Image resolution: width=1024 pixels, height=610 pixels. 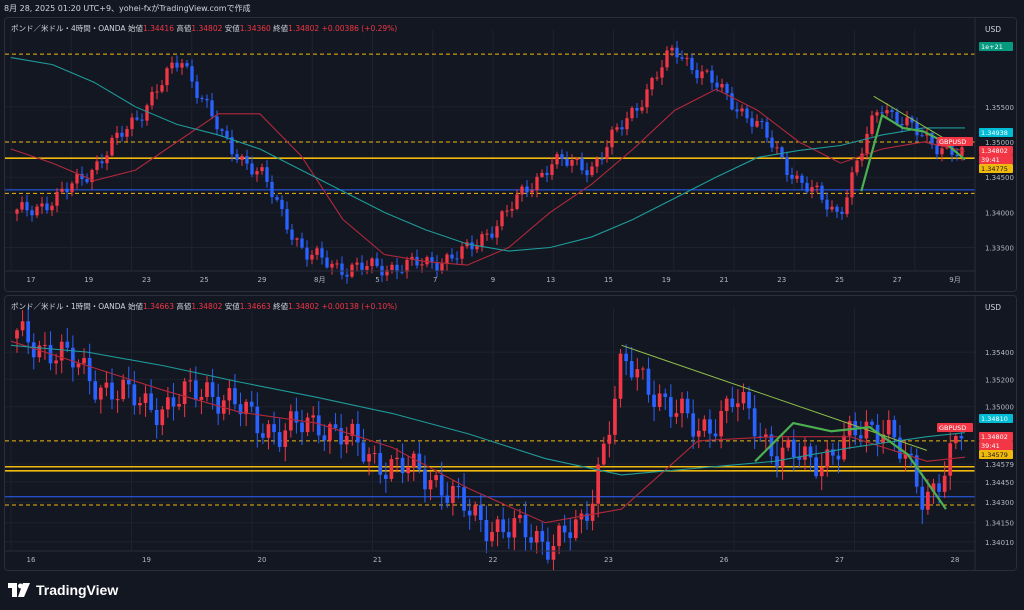 What do you see at coordinates (990, 446) in the screenshot?
I see `price-badge-text: 39:41` at bounding box center [990, 446].